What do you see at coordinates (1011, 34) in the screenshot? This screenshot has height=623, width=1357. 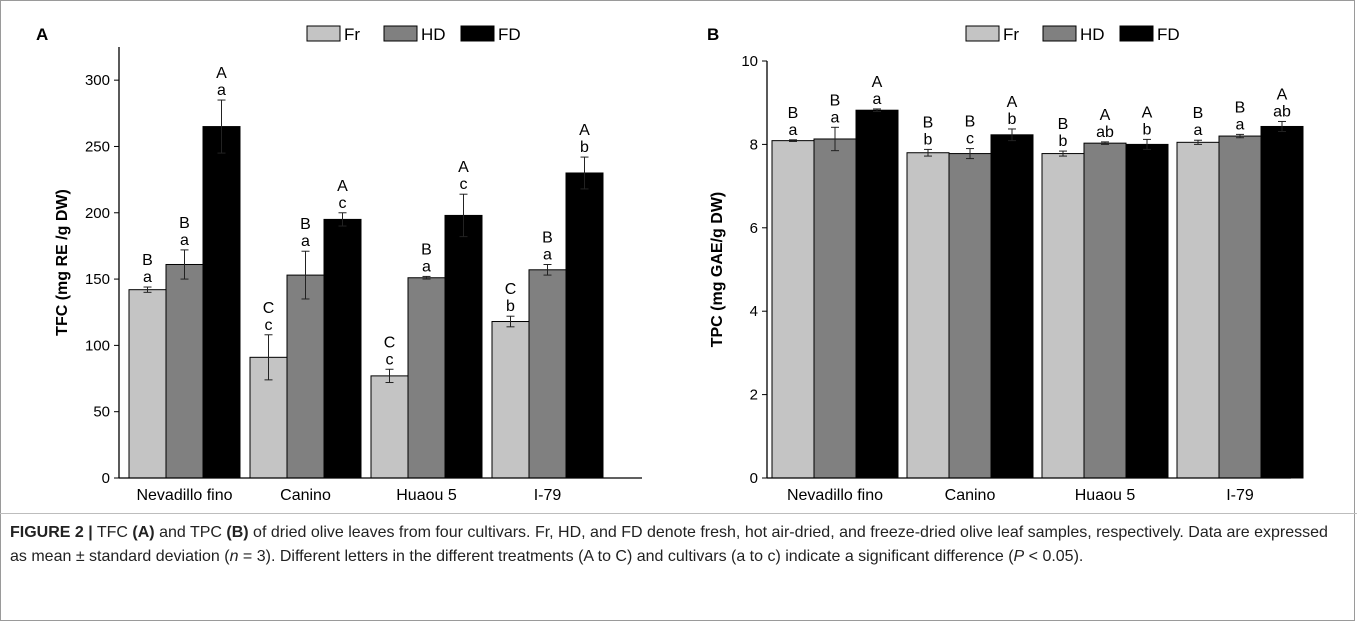 I see `legend-label-fr: Fr` at bounding box center [1011, 34].